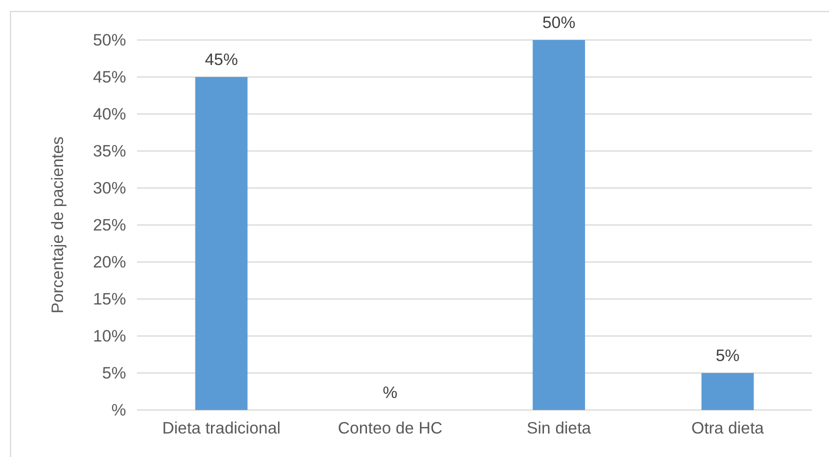 This screenshot has width=829, height=457. I want to click on x-tick-label: Conteo de HC, so click(390, 429).